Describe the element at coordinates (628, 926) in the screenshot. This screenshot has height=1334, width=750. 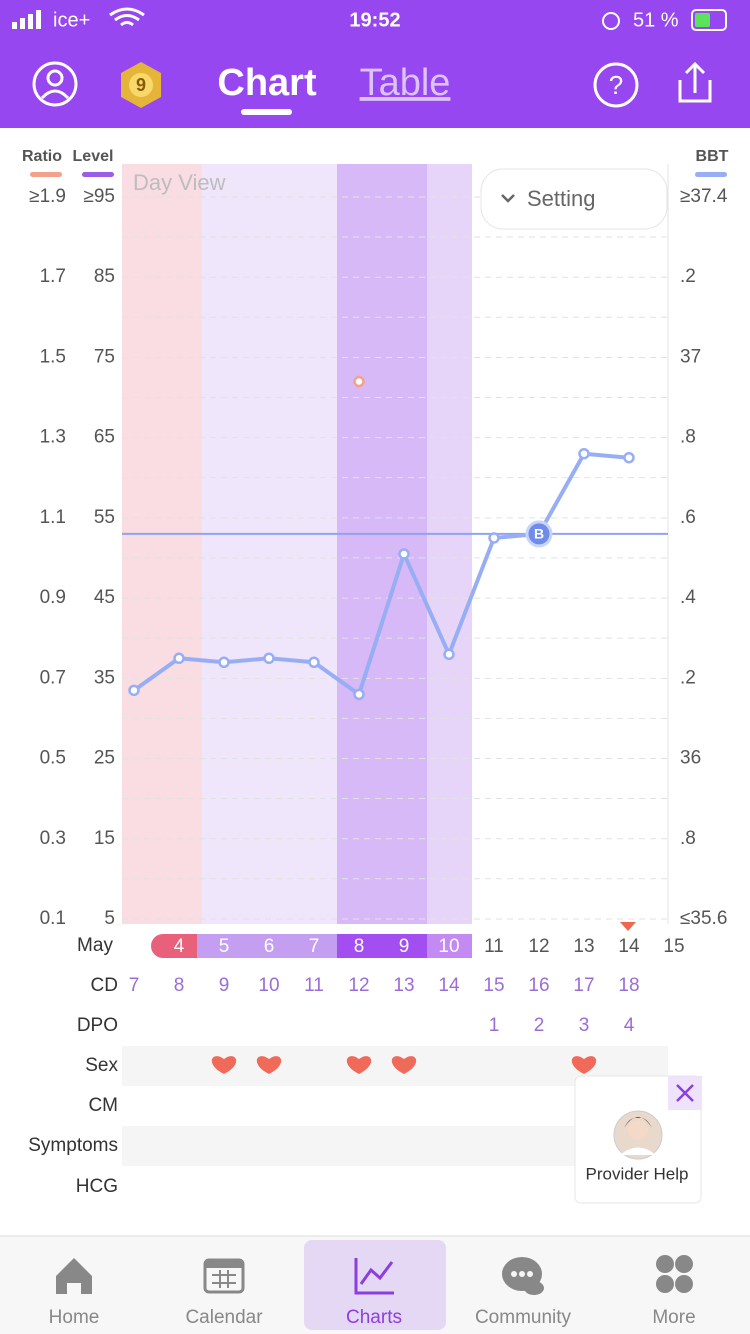
I see `today-marker` at that location.